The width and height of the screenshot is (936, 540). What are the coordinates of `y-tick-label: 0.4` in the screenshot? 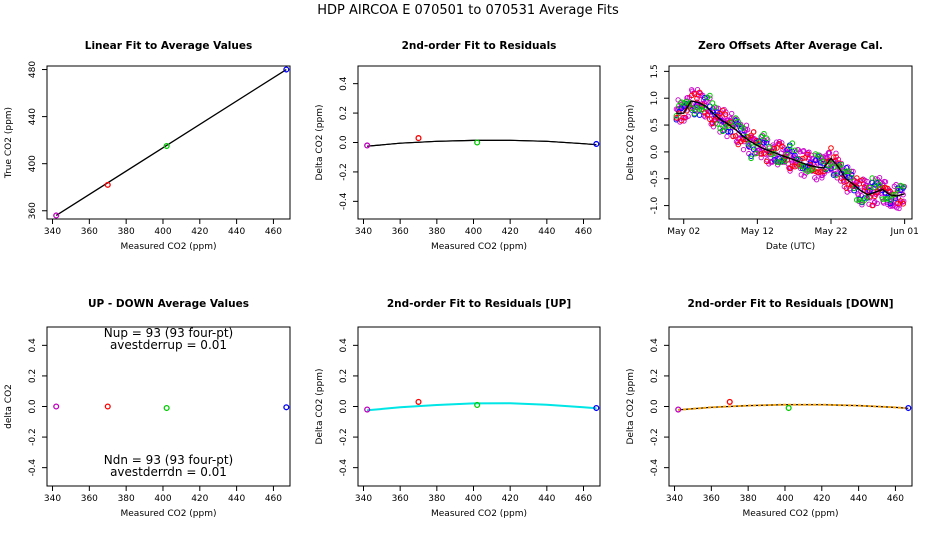 It's located at (344, 345).